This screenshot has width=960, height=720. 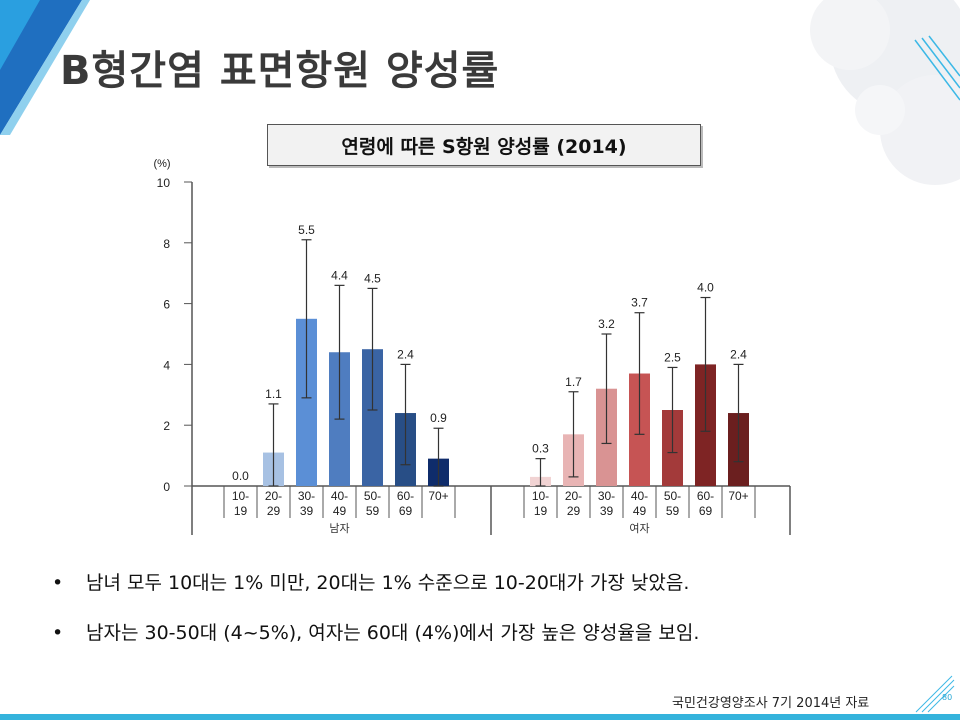 I want to click on data-label: 0.0, so click(x=240, y=476).